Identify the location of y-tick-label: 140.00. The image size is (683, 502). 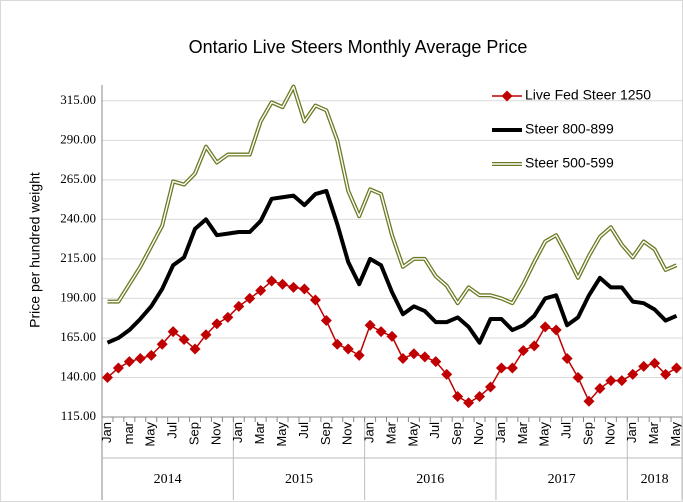
(78, 375).